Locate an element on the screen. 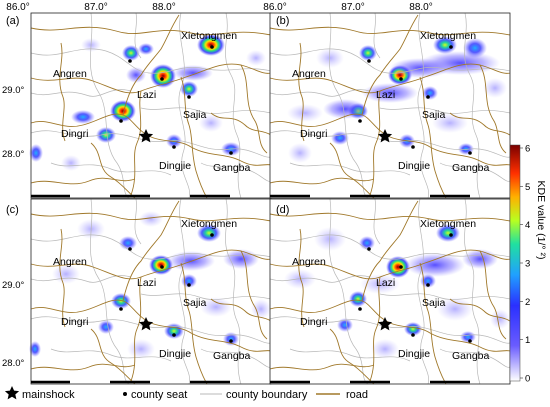 The width and height of the screenshot is (550, 407). place-label-xietongmen-b: Xietongmen is located at coordinates (448, 36).